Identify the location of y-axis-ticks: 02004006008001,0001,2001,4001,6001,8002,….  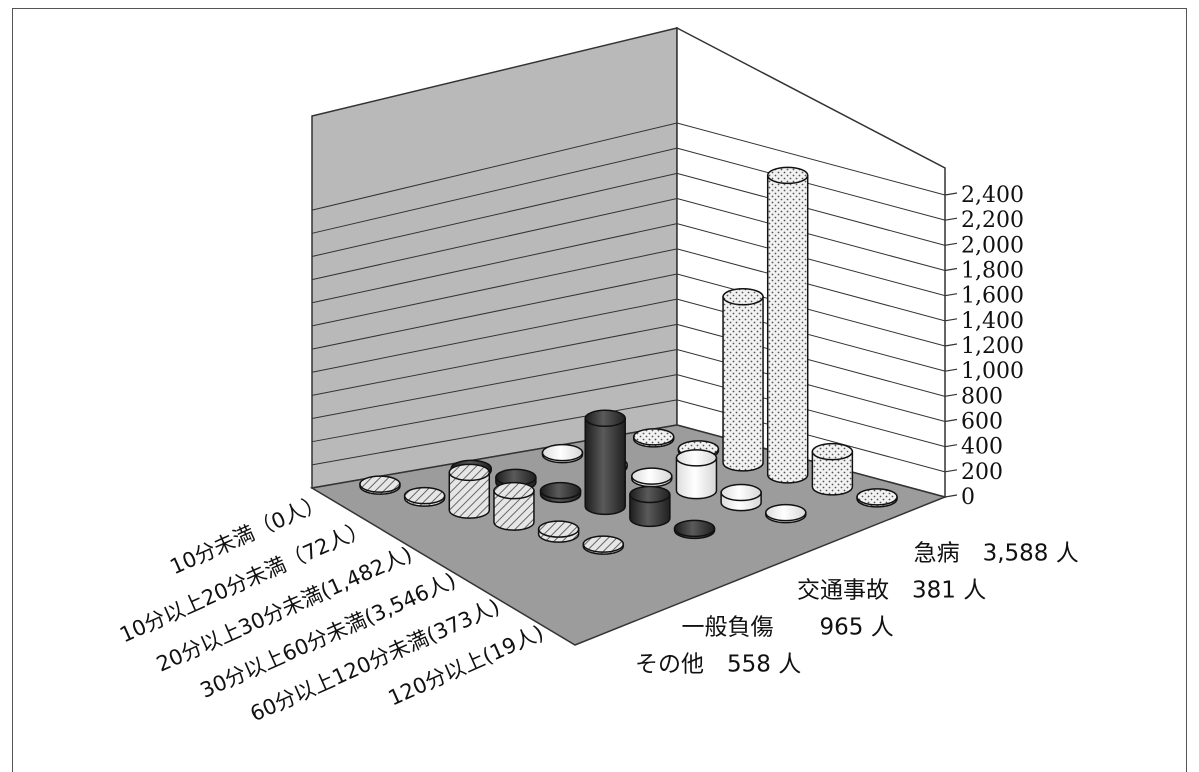
(984, 346).